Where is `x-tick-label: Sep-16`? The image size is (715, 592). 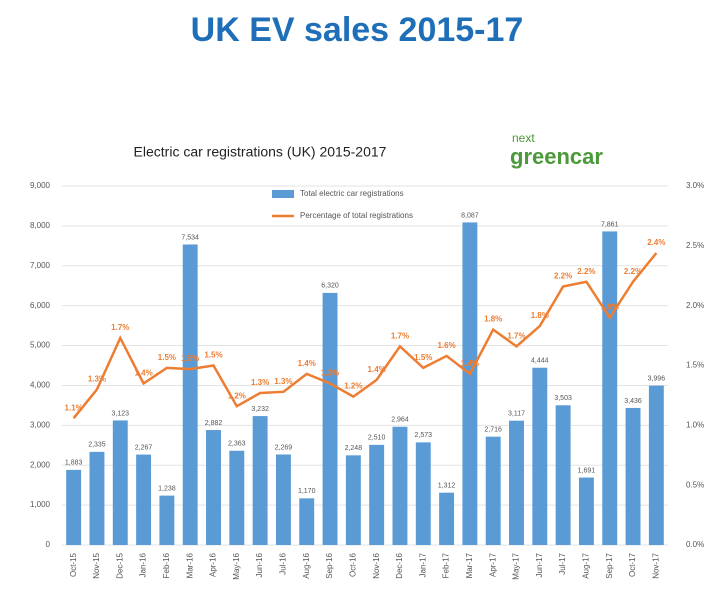 x-tick-label: Sep-16 is located at coordinates (329, 565).